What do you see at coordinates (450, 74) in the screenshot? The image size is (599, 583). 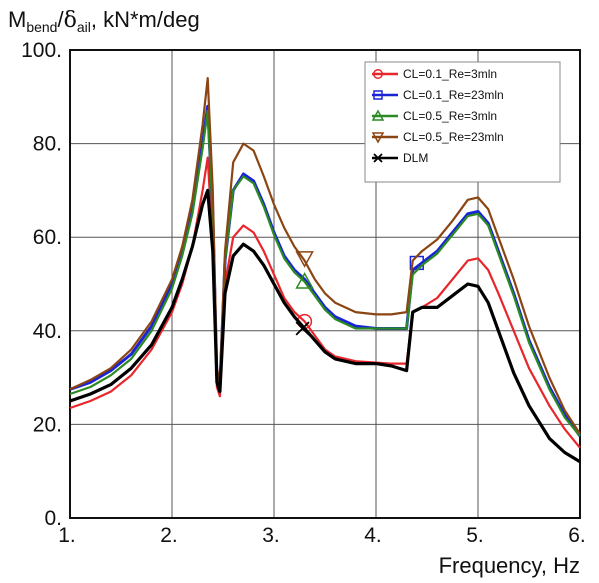 I see `legend-label: CL=0.1_Re=3mln` at bounding box center [450, 74].